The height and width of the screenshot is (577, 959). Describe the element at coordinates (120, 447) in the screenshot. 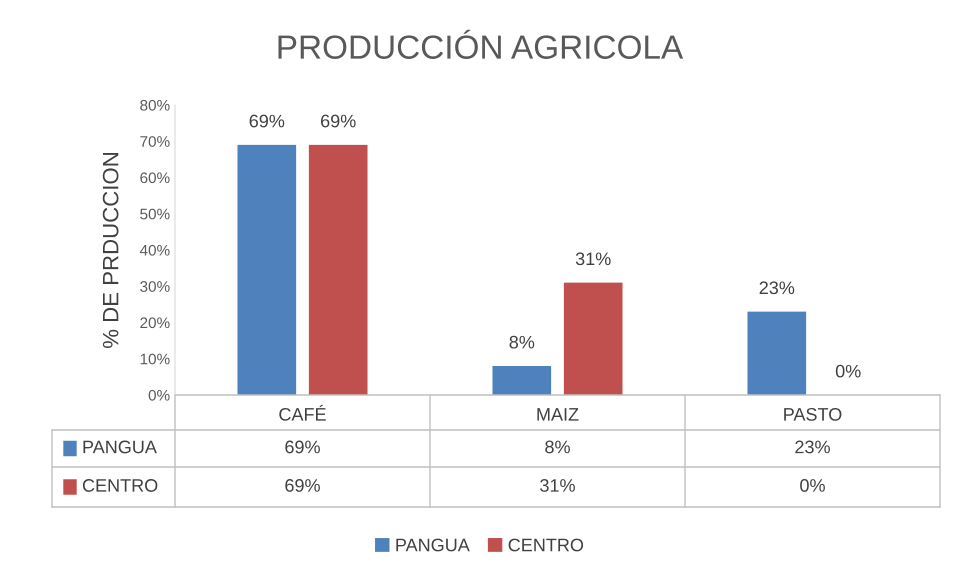

I see `legend-label: PANGUA` at that location.